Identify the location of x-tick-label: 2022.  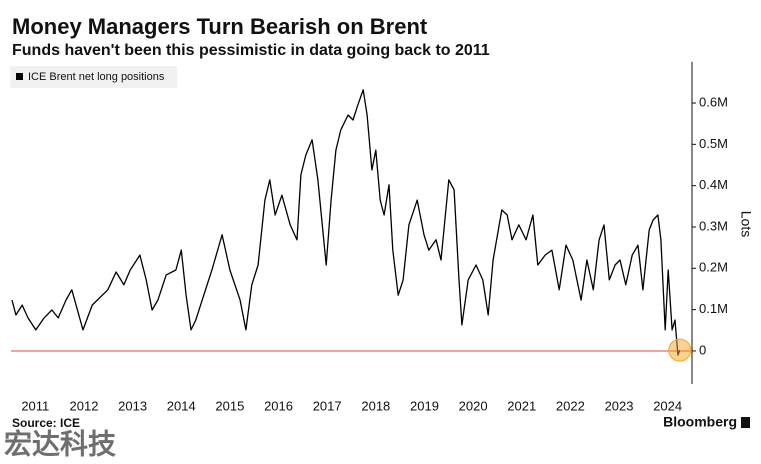
(570, 405).